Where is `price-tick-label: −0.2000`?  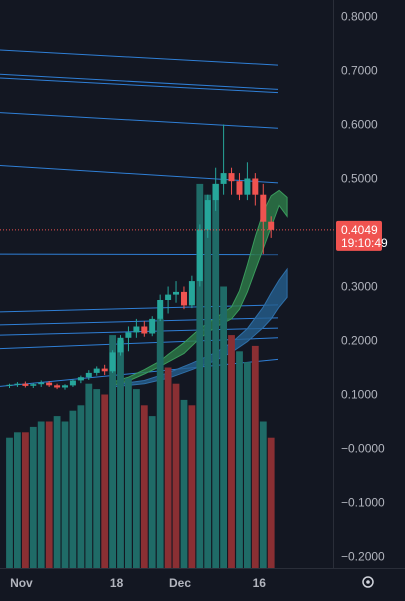
price-tick-label: −0.2000 is located at coordinates (363, 557).